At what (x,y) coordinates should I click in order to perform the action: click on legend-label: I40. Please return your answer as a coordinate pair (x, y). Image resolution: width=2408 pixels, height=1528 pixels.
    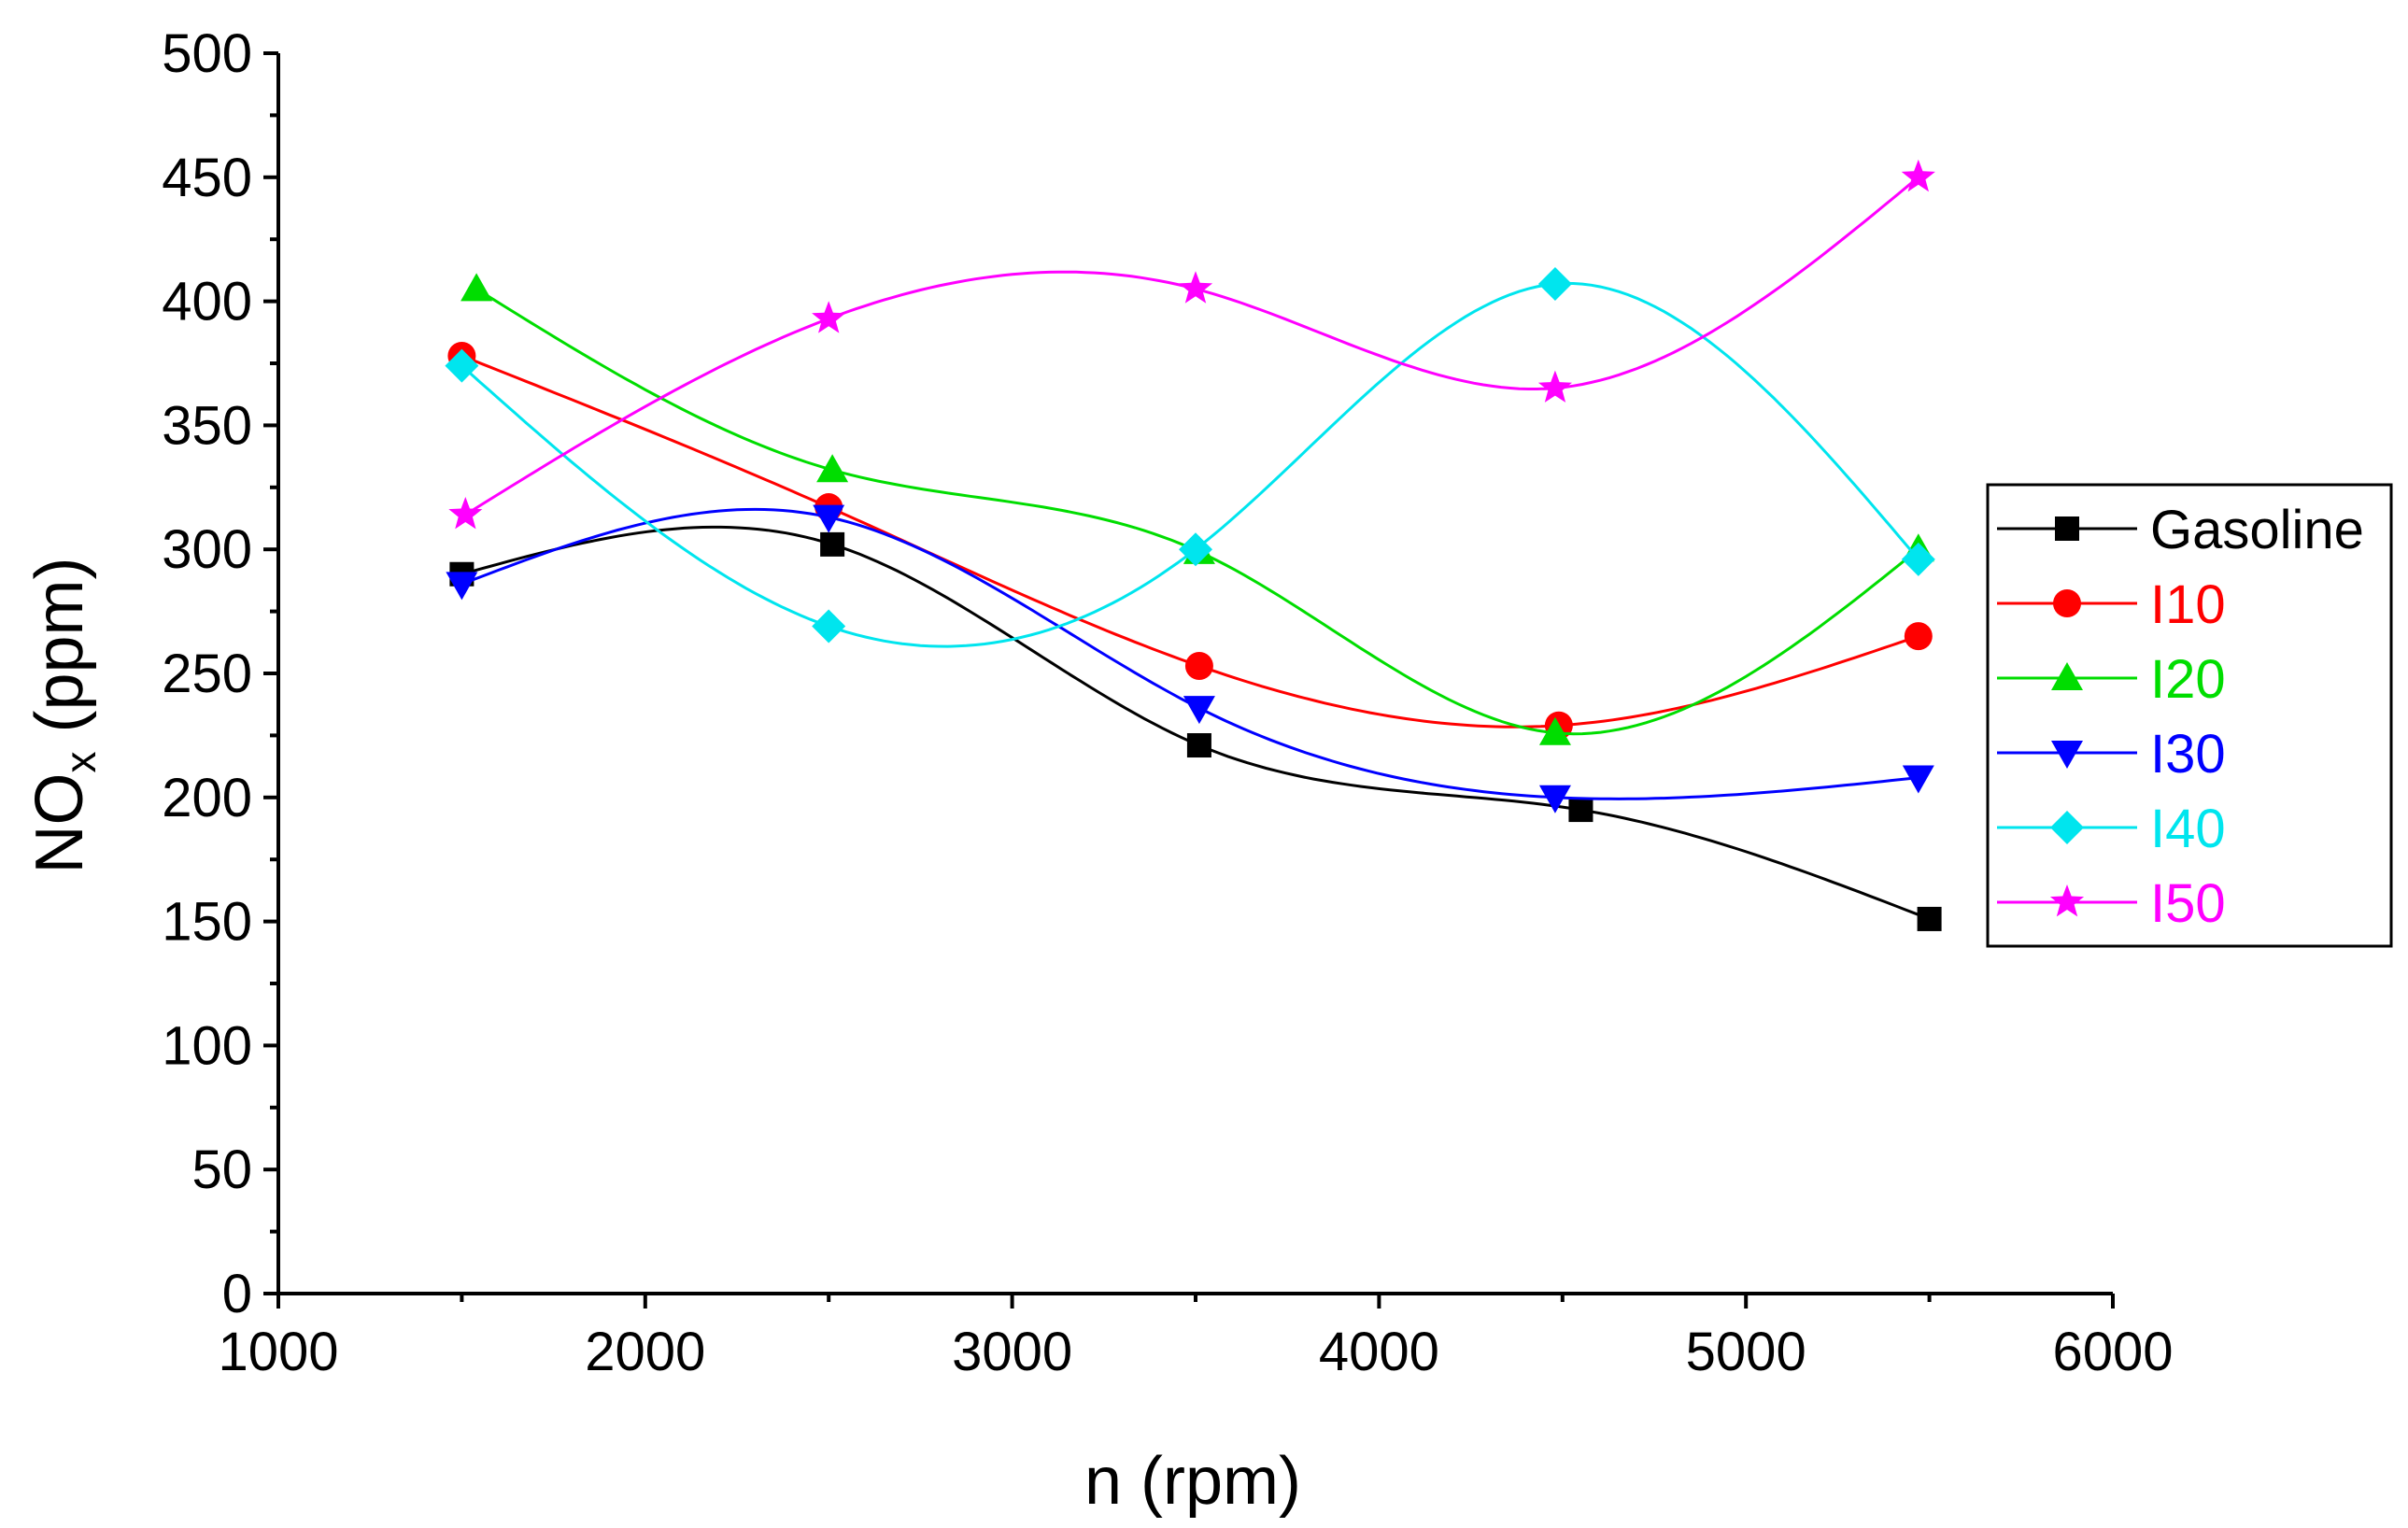
    Looking at the image, I should click on (2188, 829).